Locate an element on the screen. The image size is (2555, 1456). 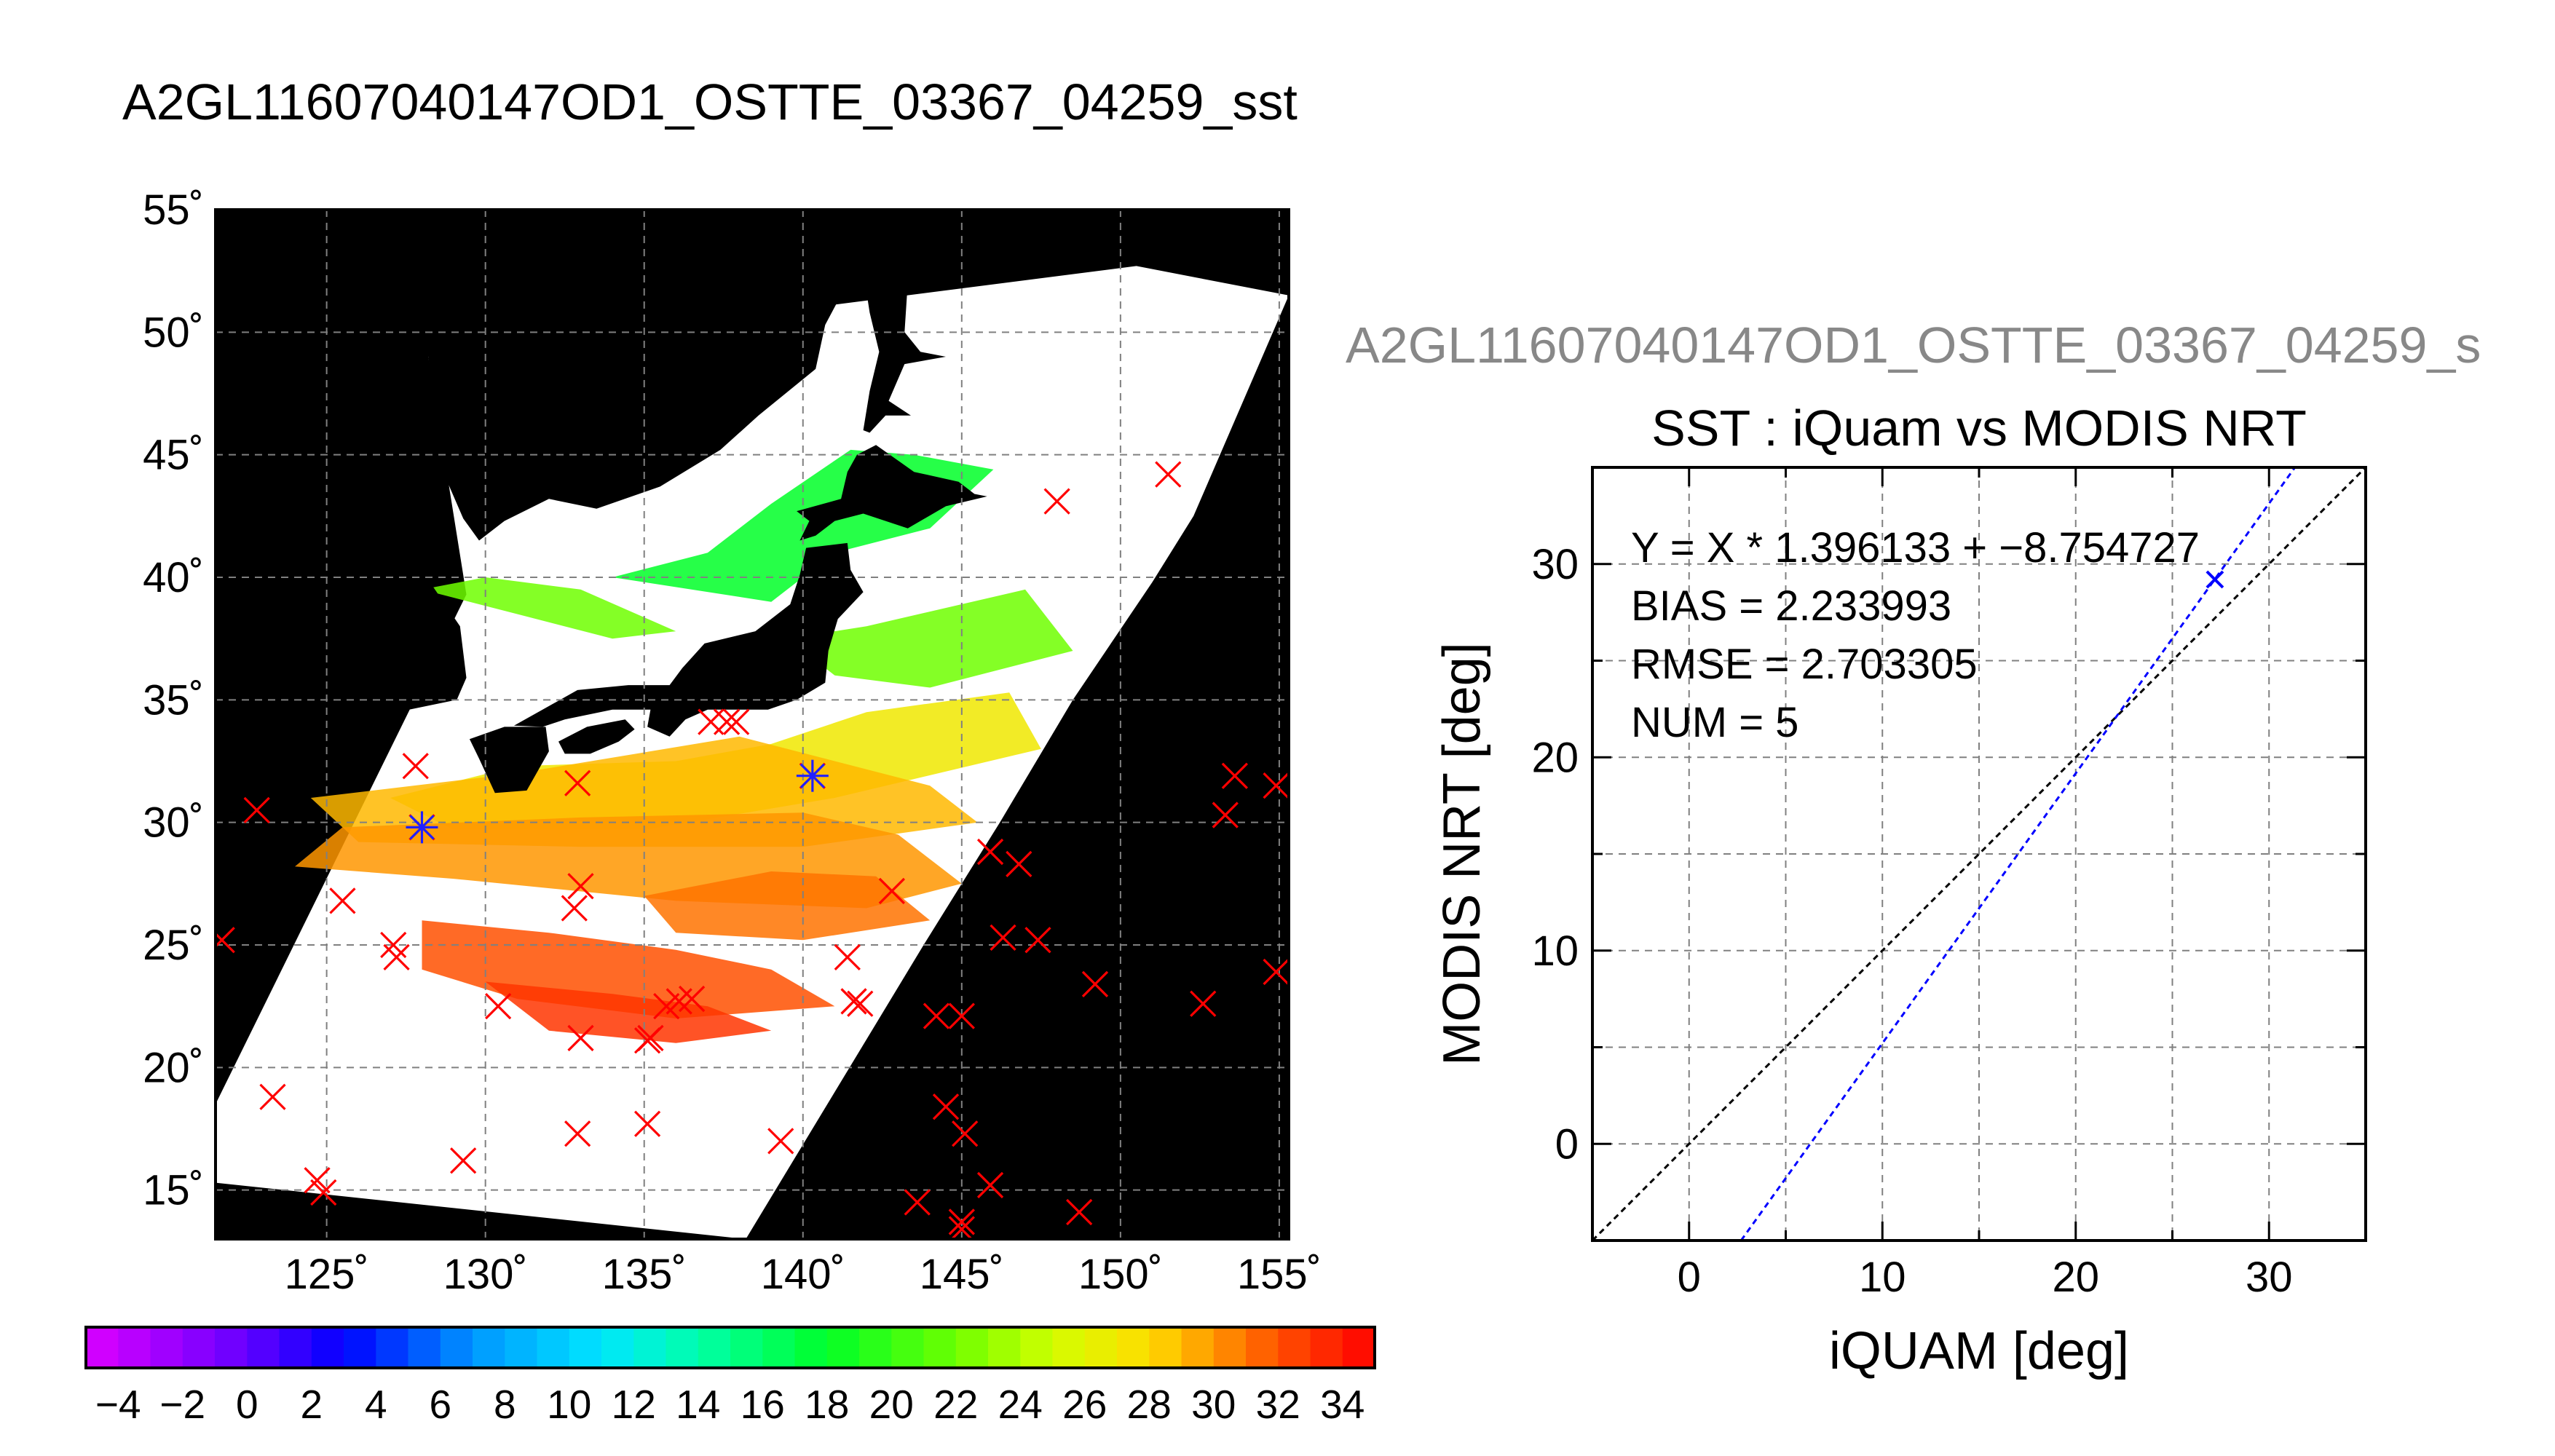
stat-line: BIAS = 2.233993 is located at coordinates (1791, 606).